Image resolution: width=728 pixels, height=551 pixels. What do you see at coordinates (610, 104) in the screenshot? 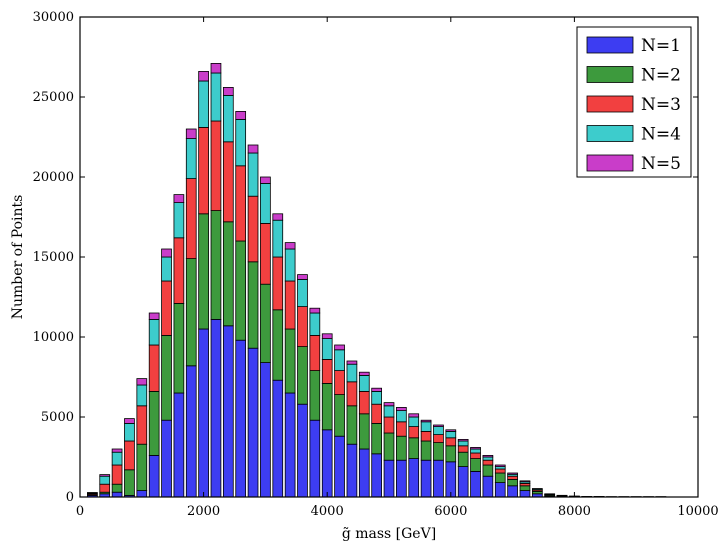
I see `legend-swatch-n3` at bounding box center [610, 104].